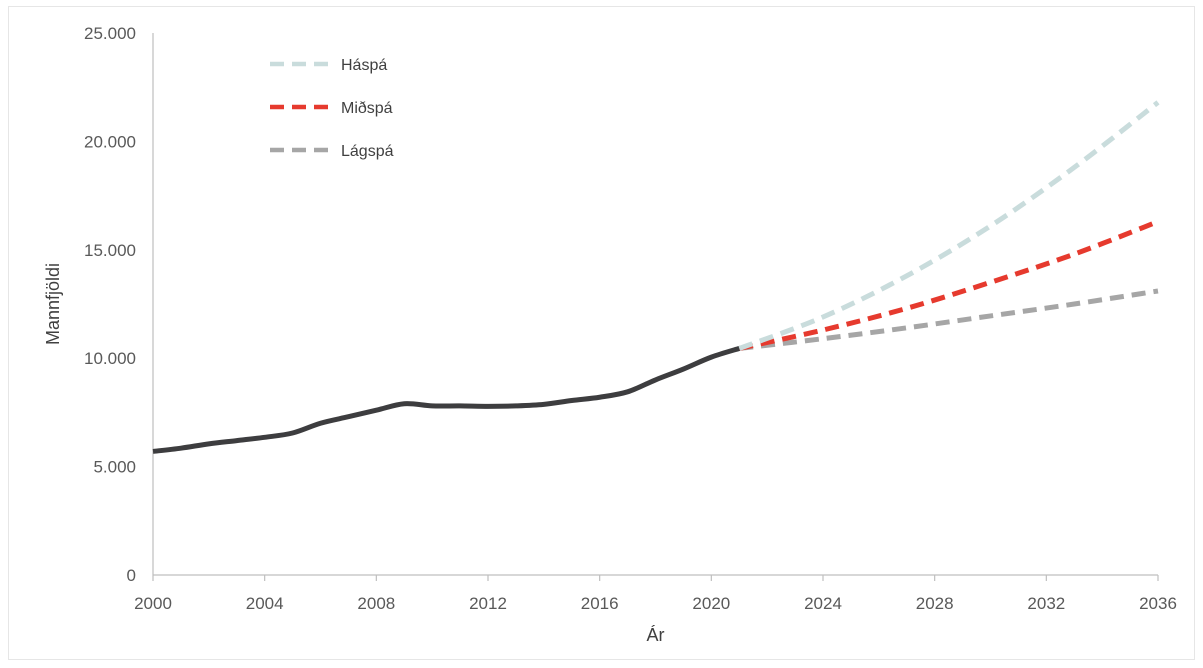  Describe the element at coordinates (656, 635) in the screenshot. I see `x-axis-title: Ár` at that location.